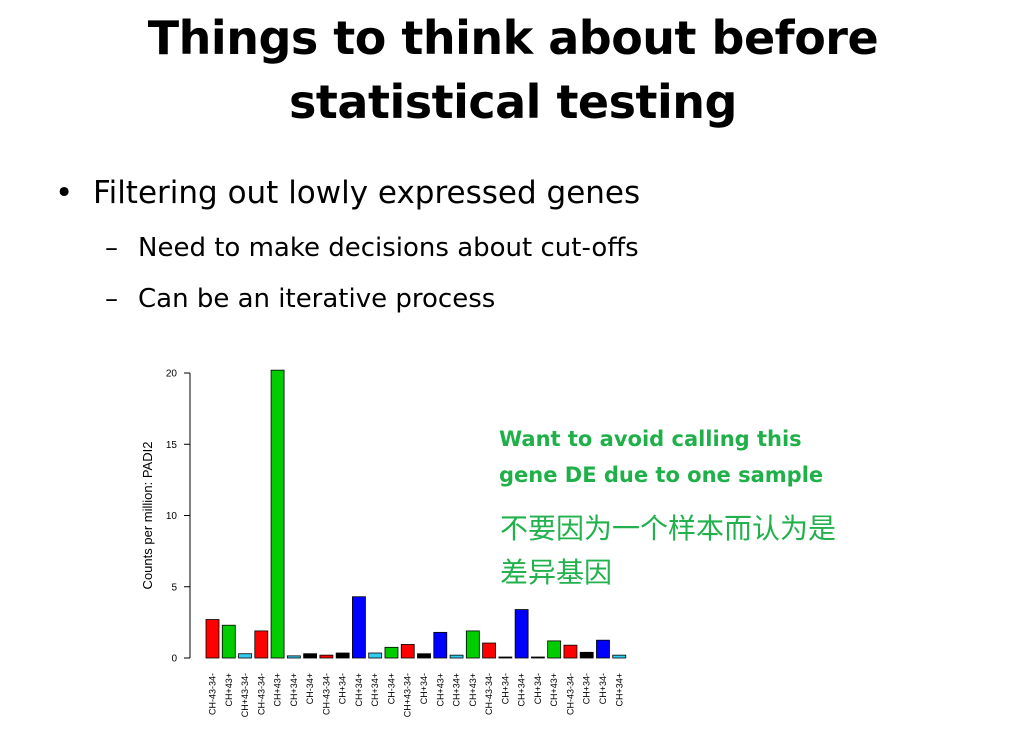 This screenshot has height=730, width=1026. What do you see at coordinates (174, 659) in the screenshot?
I see `y-tick-label: 0` at bounding box center [174, 659].